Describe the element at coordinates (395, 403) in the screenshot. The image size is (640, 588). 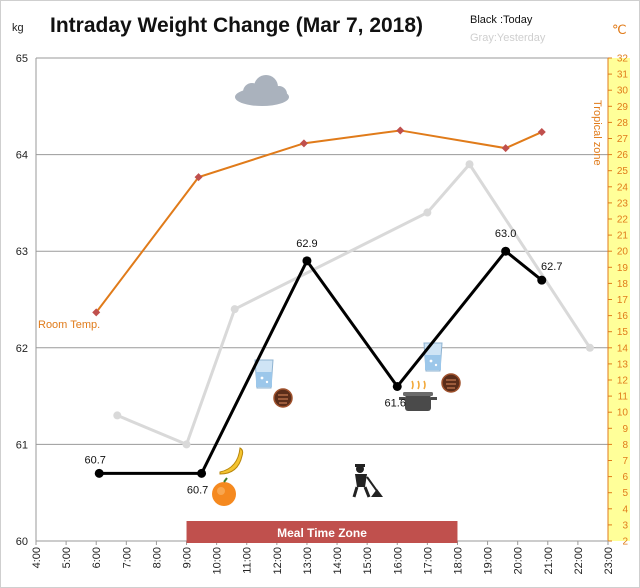
I see `today-data-label: 61.6` at that location.